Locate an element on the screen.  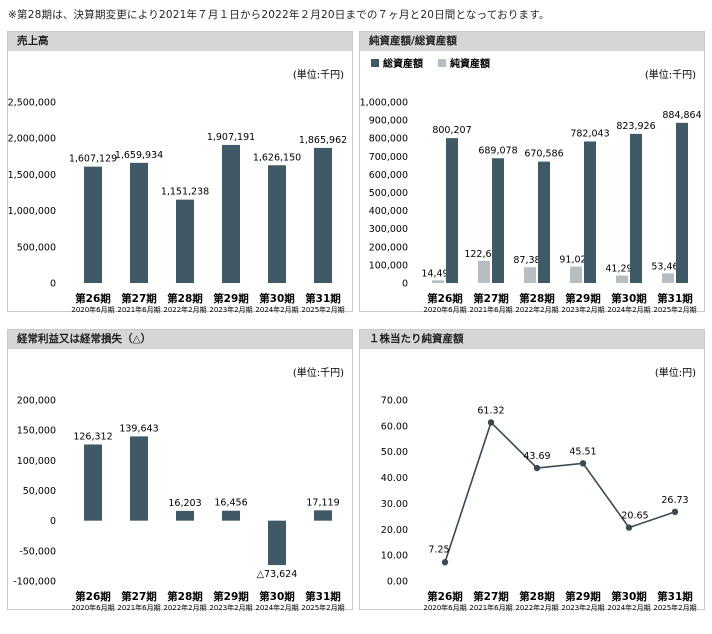
net-assets-data-label: 122,639 is located at coordinates (483, 254).